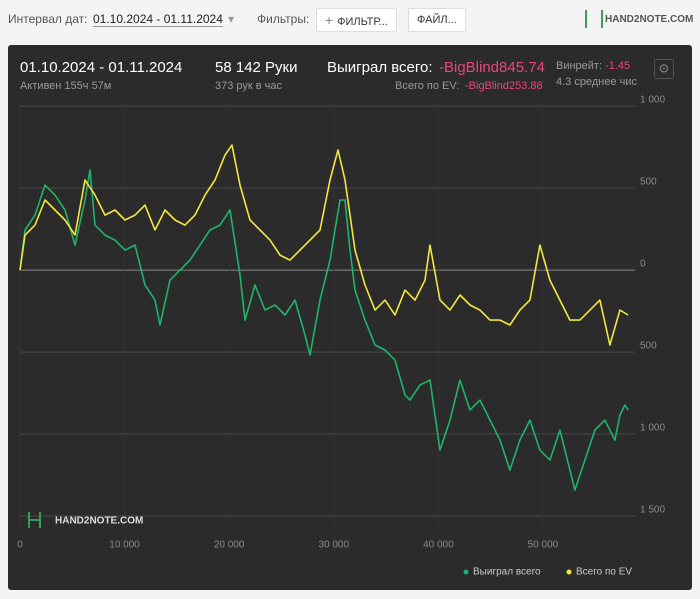  Describe the element at coordinates (604, 572) in the screenshot. I see `legend-label: Всего по EV` at that location.